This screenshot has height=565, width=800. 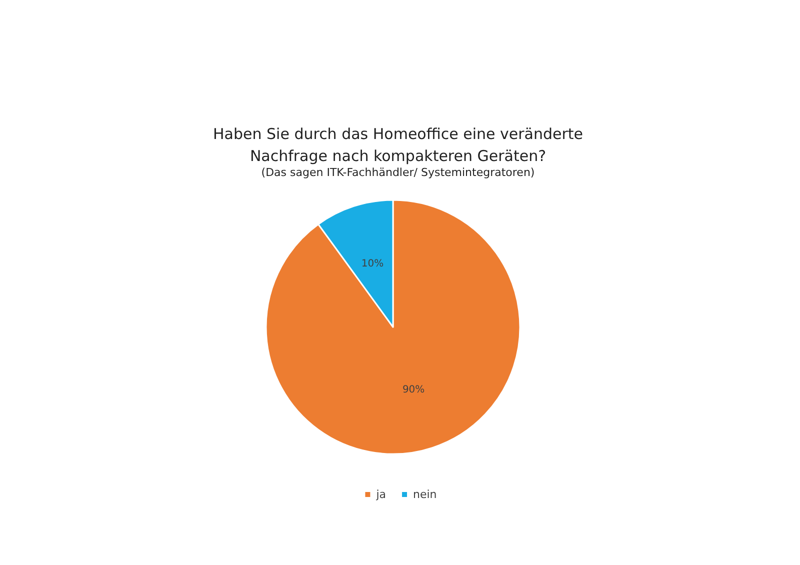 I want to click on data-label: 10%, so click(x=372, y=264).